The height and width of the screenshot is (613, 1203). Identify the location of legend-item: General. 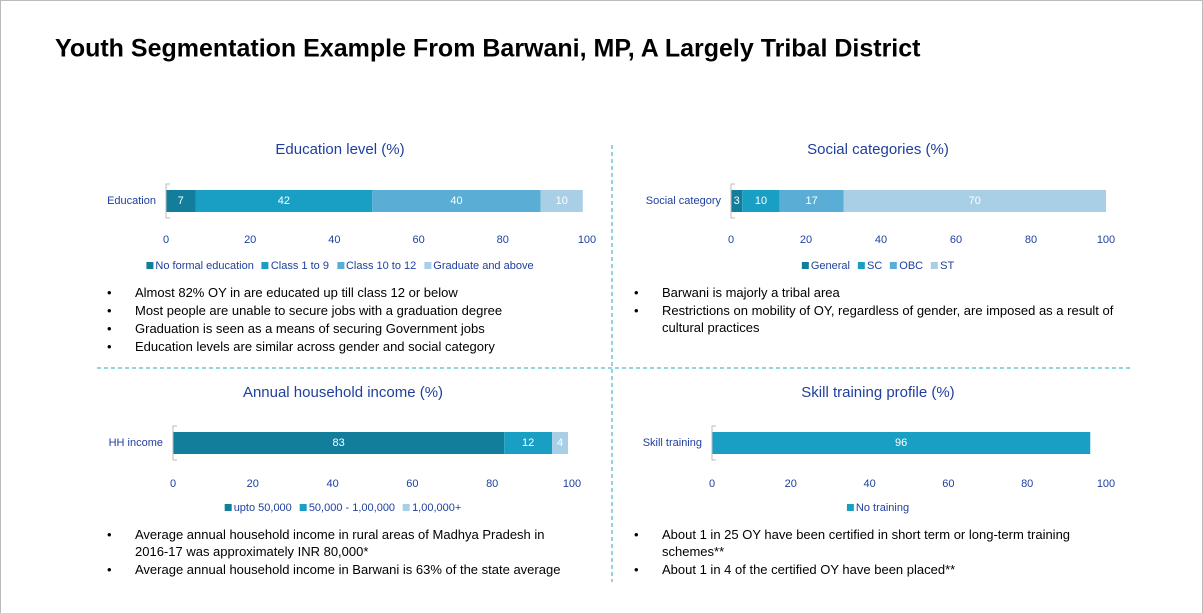
(825, 266).